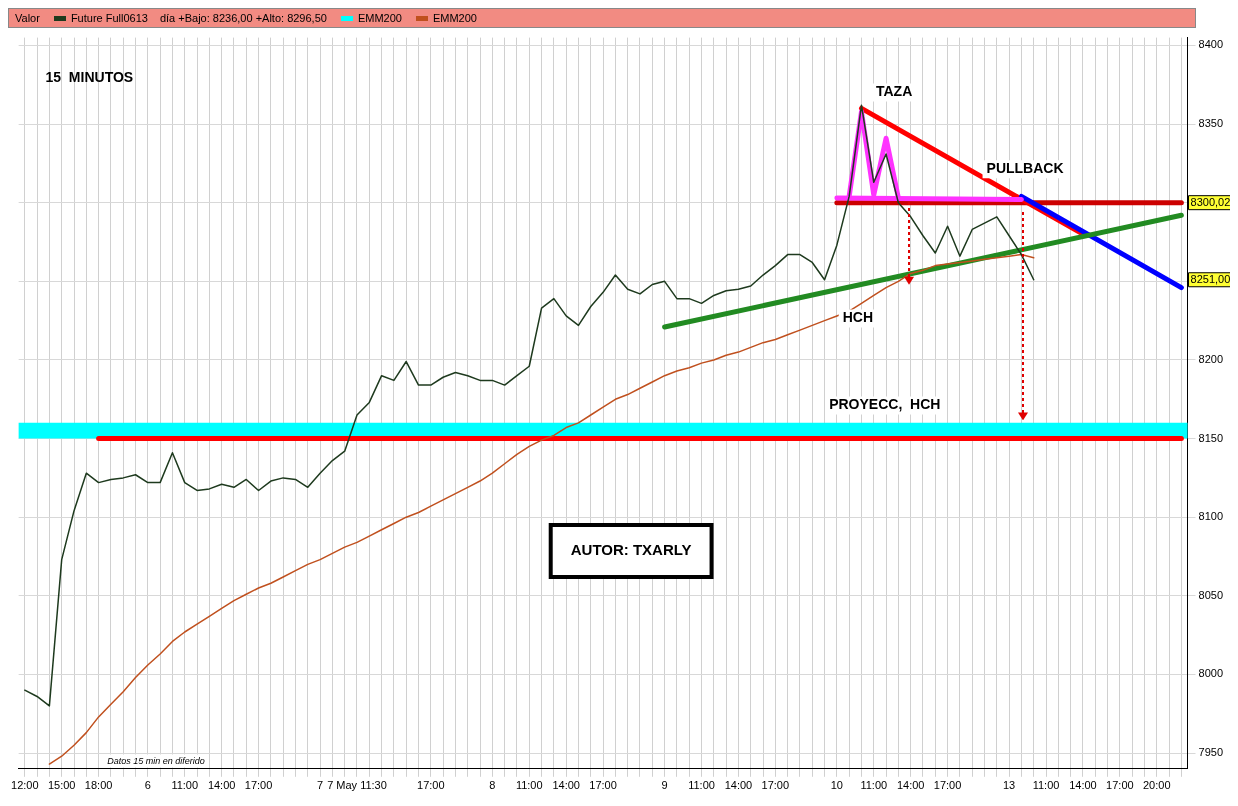  I want to click on annotation: 15 MINUTOS, so click(89, 77).